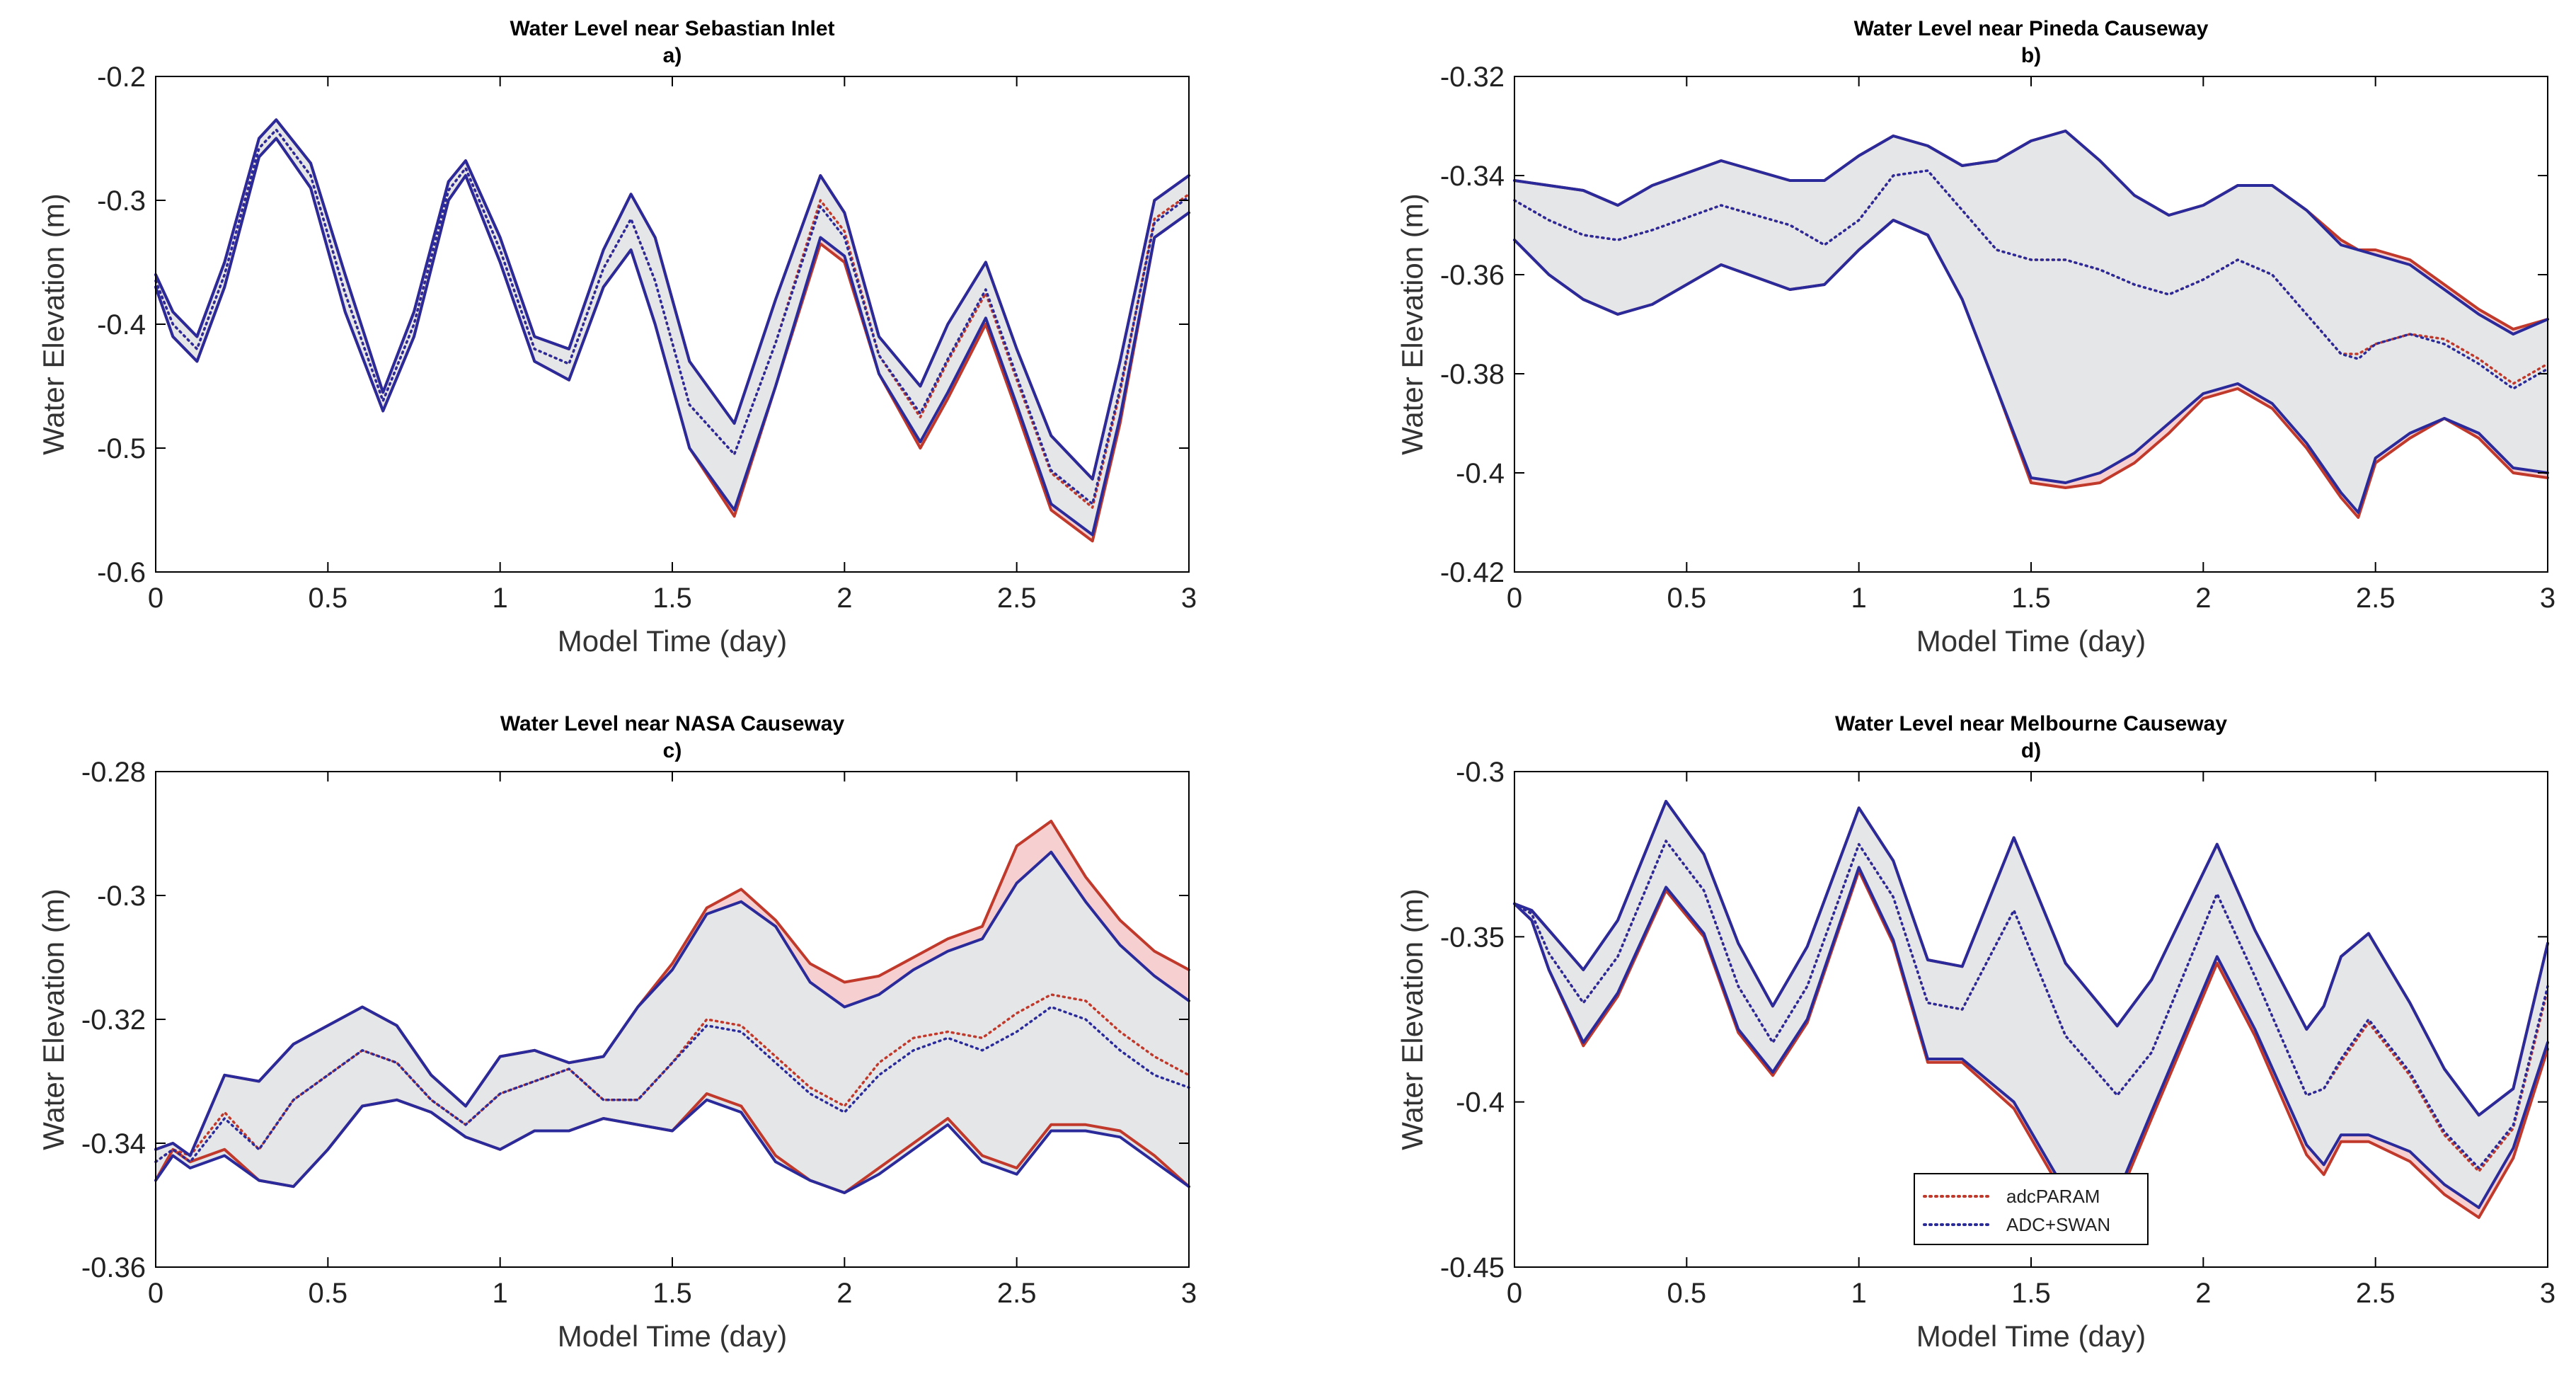  What do you see at coordinates (2031, 750) in the screenshot?
I see `panel-label: d)` at bounding box center [2031, 750].